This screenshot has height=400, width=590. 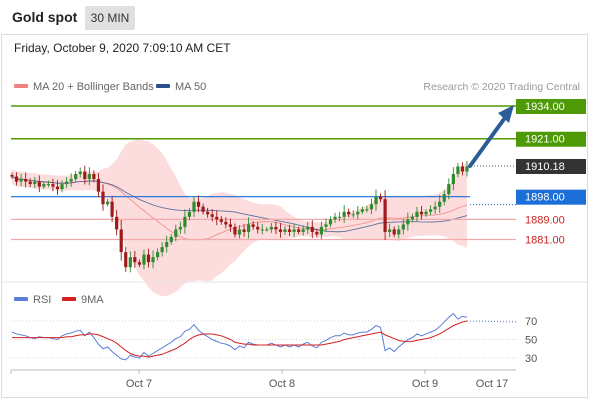 I want to click on level-4: 1889.00, so click(x=288, y=220).